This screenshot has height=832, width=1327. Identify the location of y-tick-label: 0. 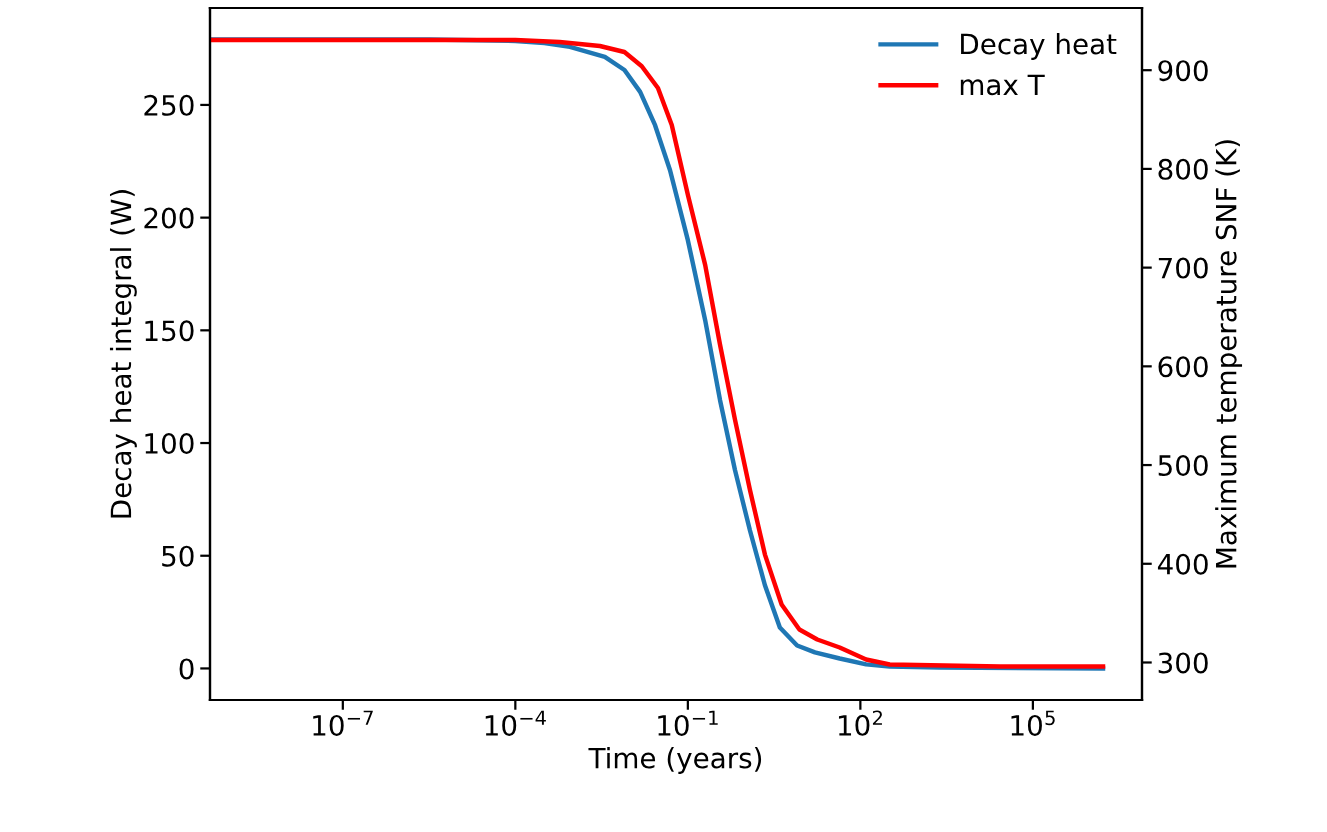
(186, 669).